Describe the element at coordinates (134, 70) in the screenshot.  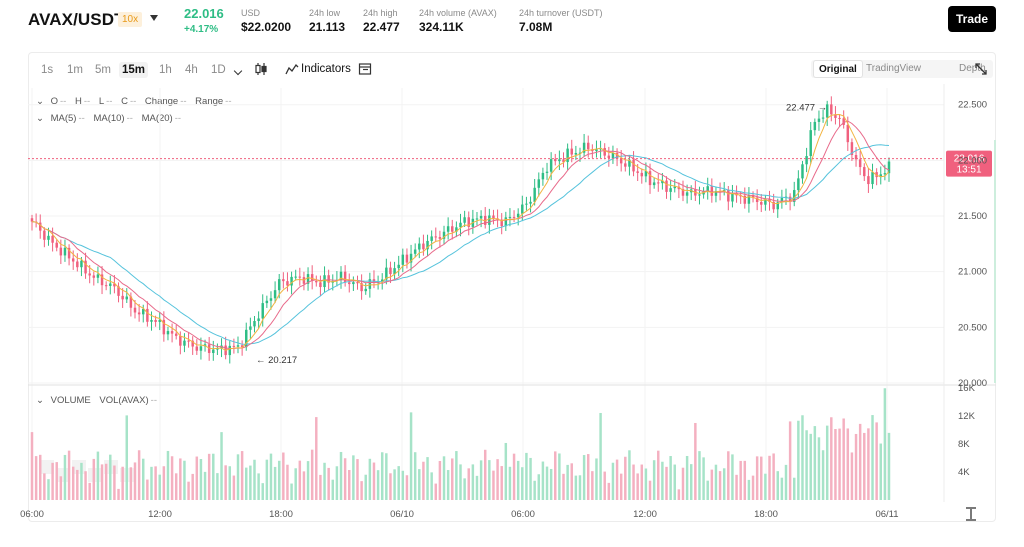
I see `timeframe-15m: 15m` at that location.